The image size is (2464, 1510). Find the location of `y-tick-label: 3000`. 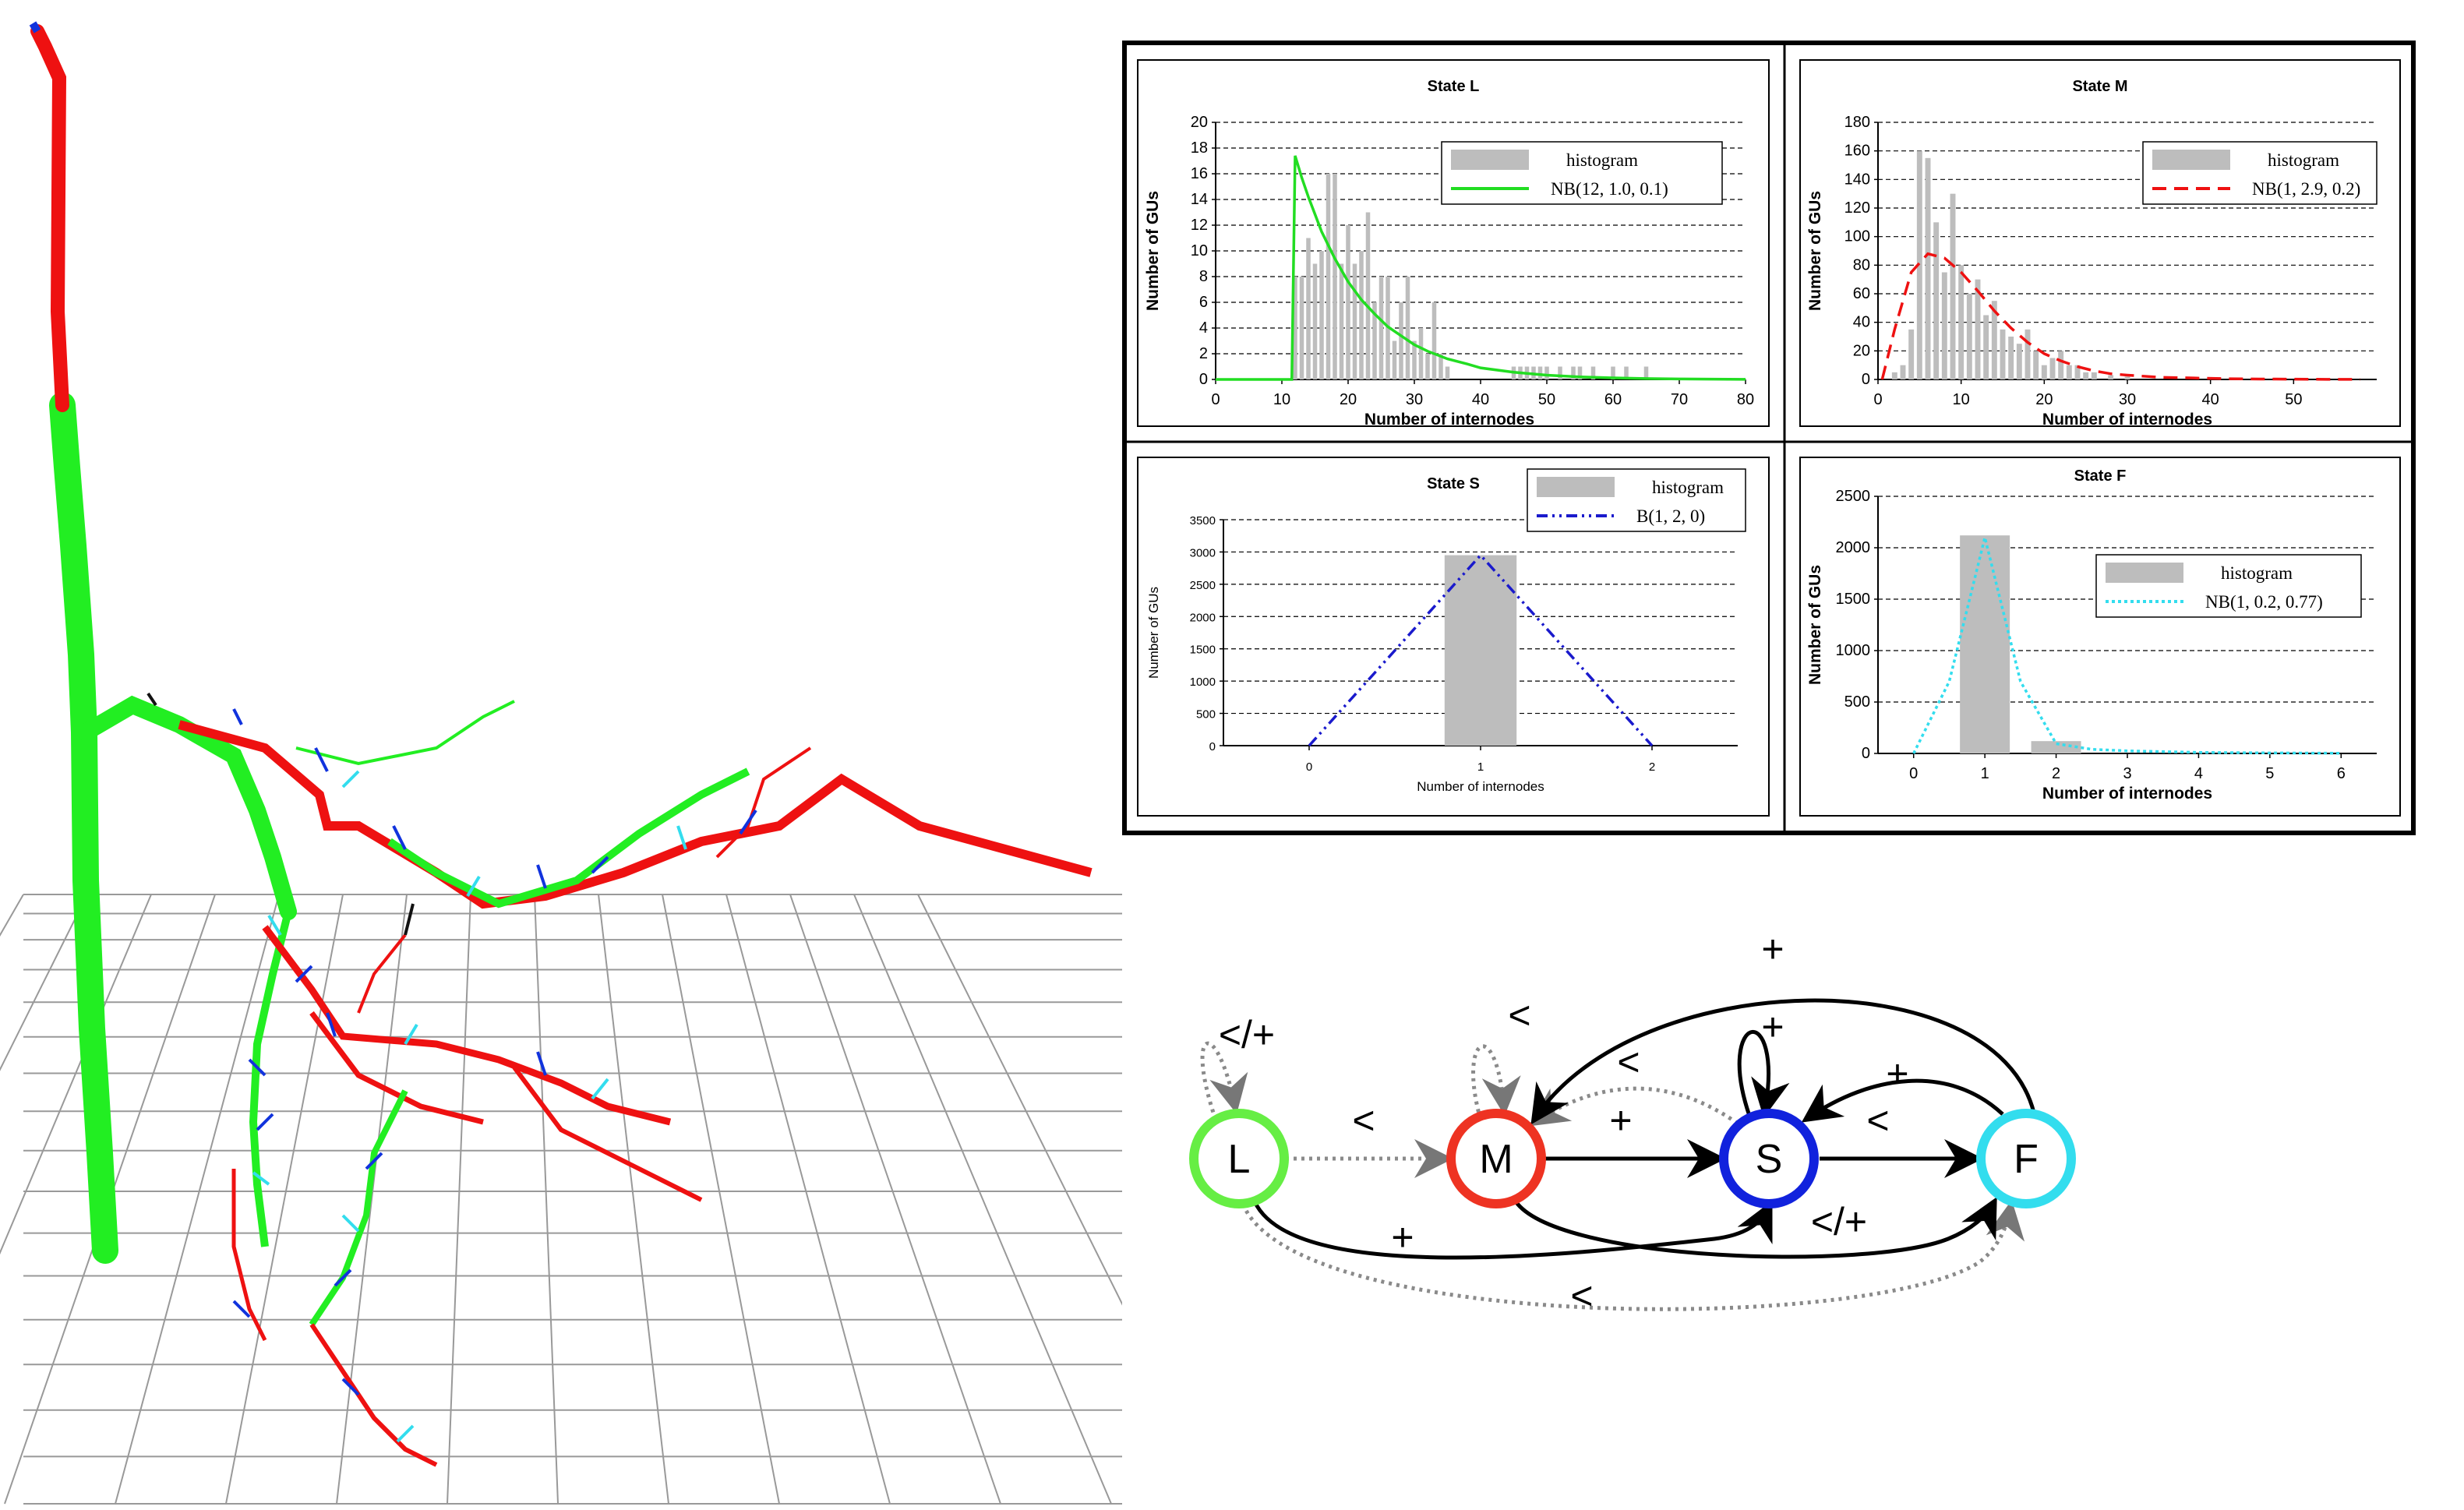

y-tick-label: 3000 is located at coordinates (1203, 552).